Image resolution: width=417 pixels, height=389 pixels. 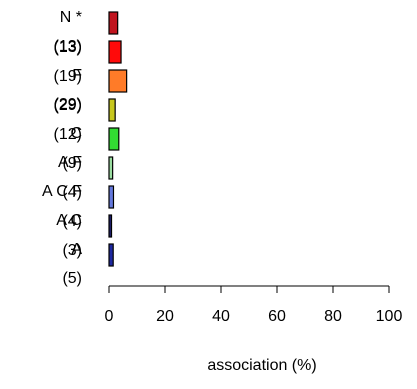 I want to click on category-label: (3), so click(x=72, y=250).